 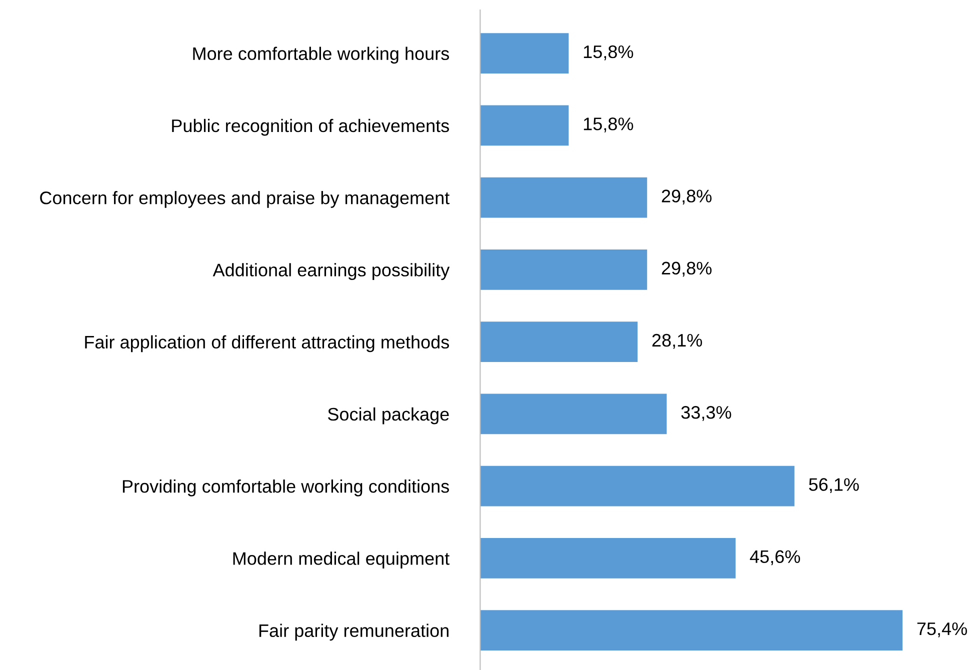 I want to click on y-tick-label: Modern medical equipment, so click(x=341, y=560).